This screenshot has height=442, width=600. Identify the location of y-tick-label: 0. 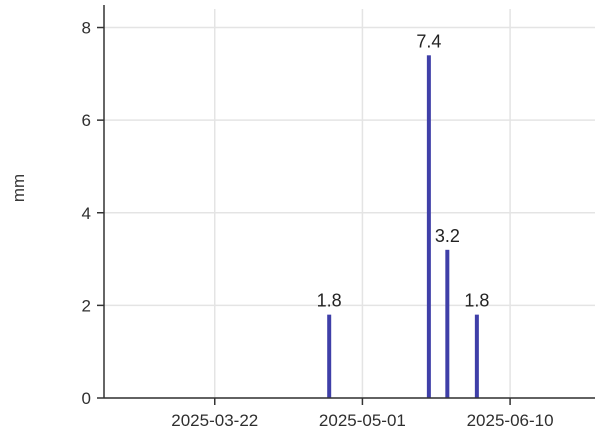
(86, 398).